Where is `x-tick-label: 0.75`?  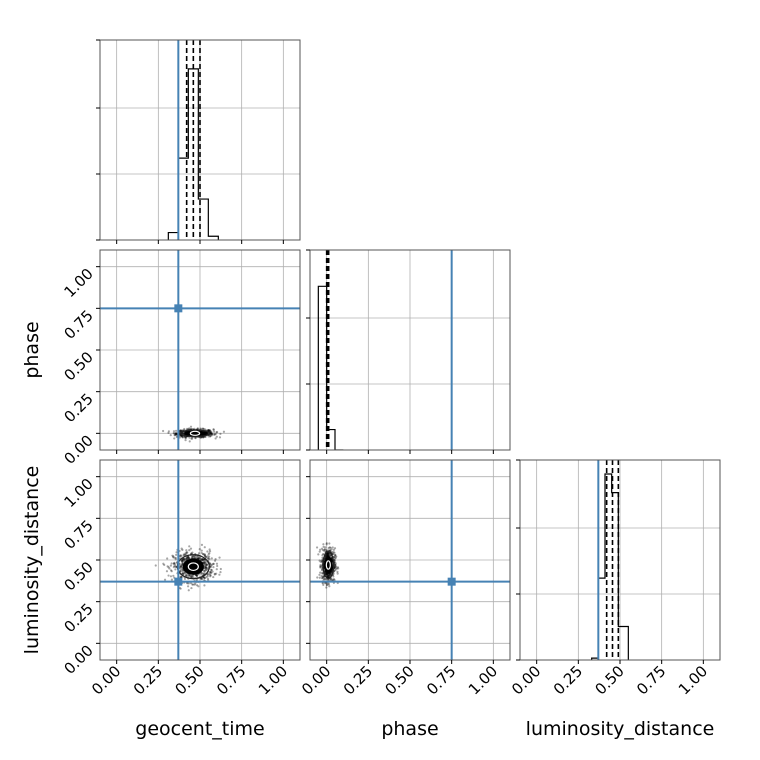
x-tick-label: 0.75 is located at coordinates (651, 680).